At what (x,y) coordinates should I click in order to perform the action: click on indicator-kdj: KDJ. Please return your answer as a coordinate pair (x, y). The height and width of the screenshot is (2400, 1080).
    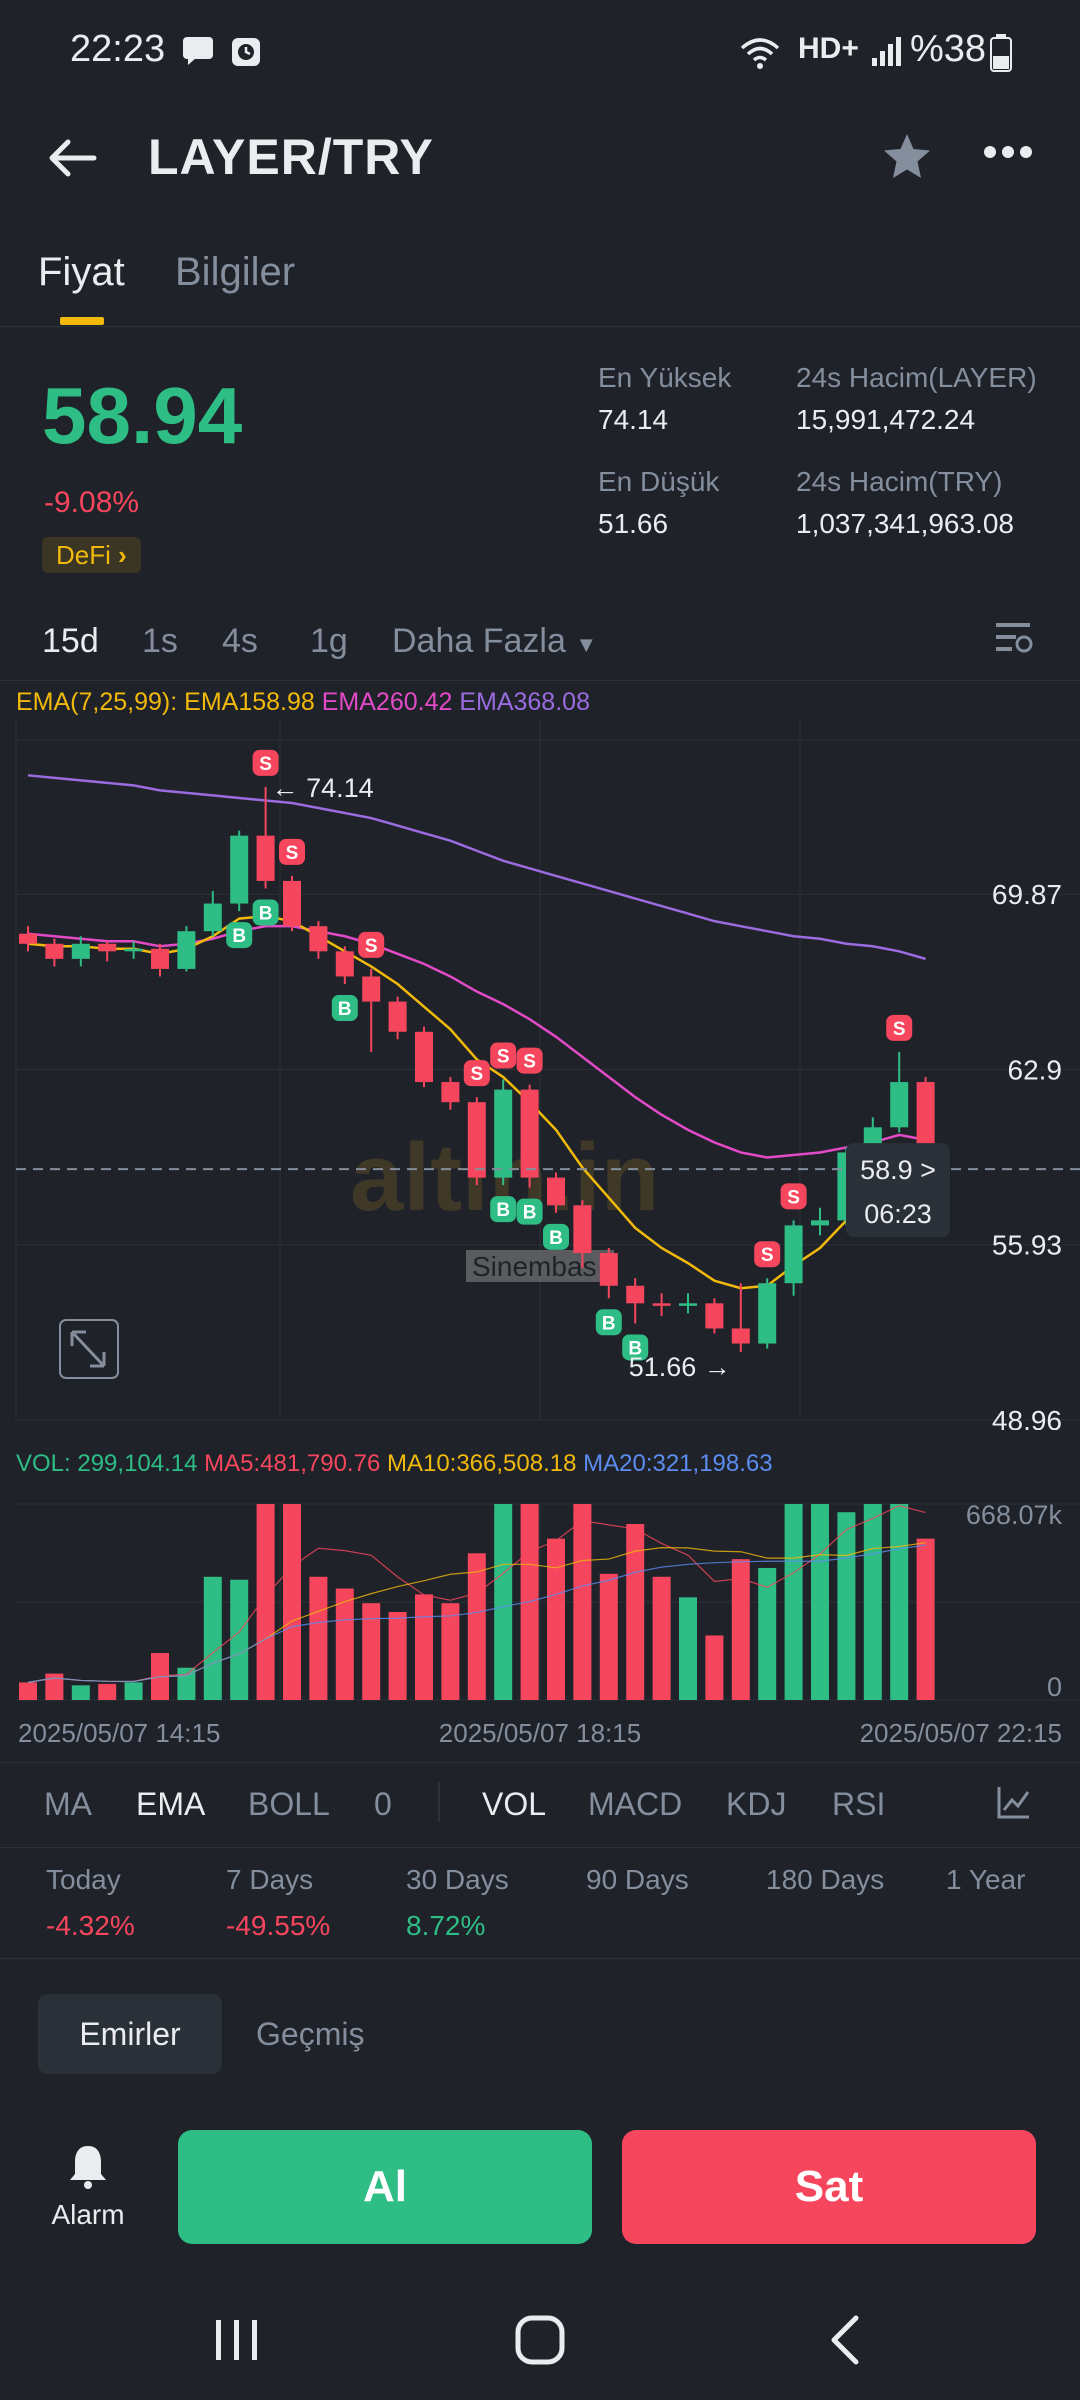
    Looking at the image, I should click on (756, 1804).